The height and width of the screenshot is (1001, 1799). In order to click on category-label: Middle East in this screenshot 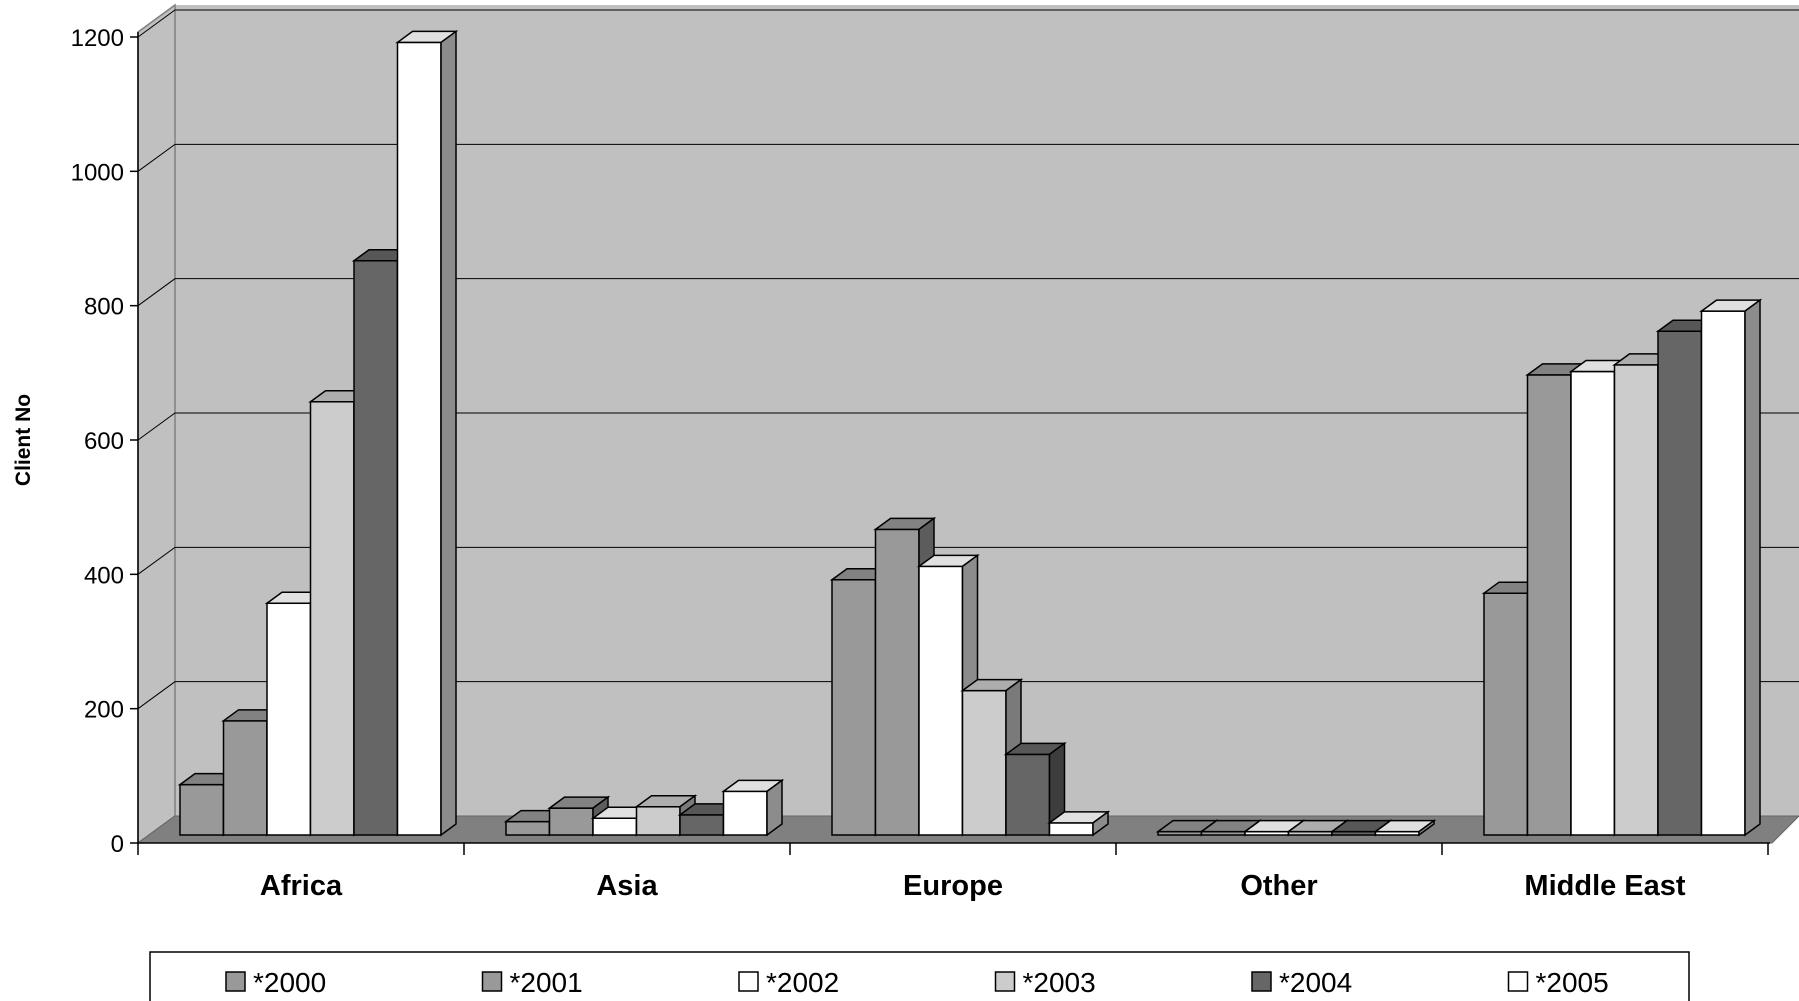, I will do `click(1604, 886)`.